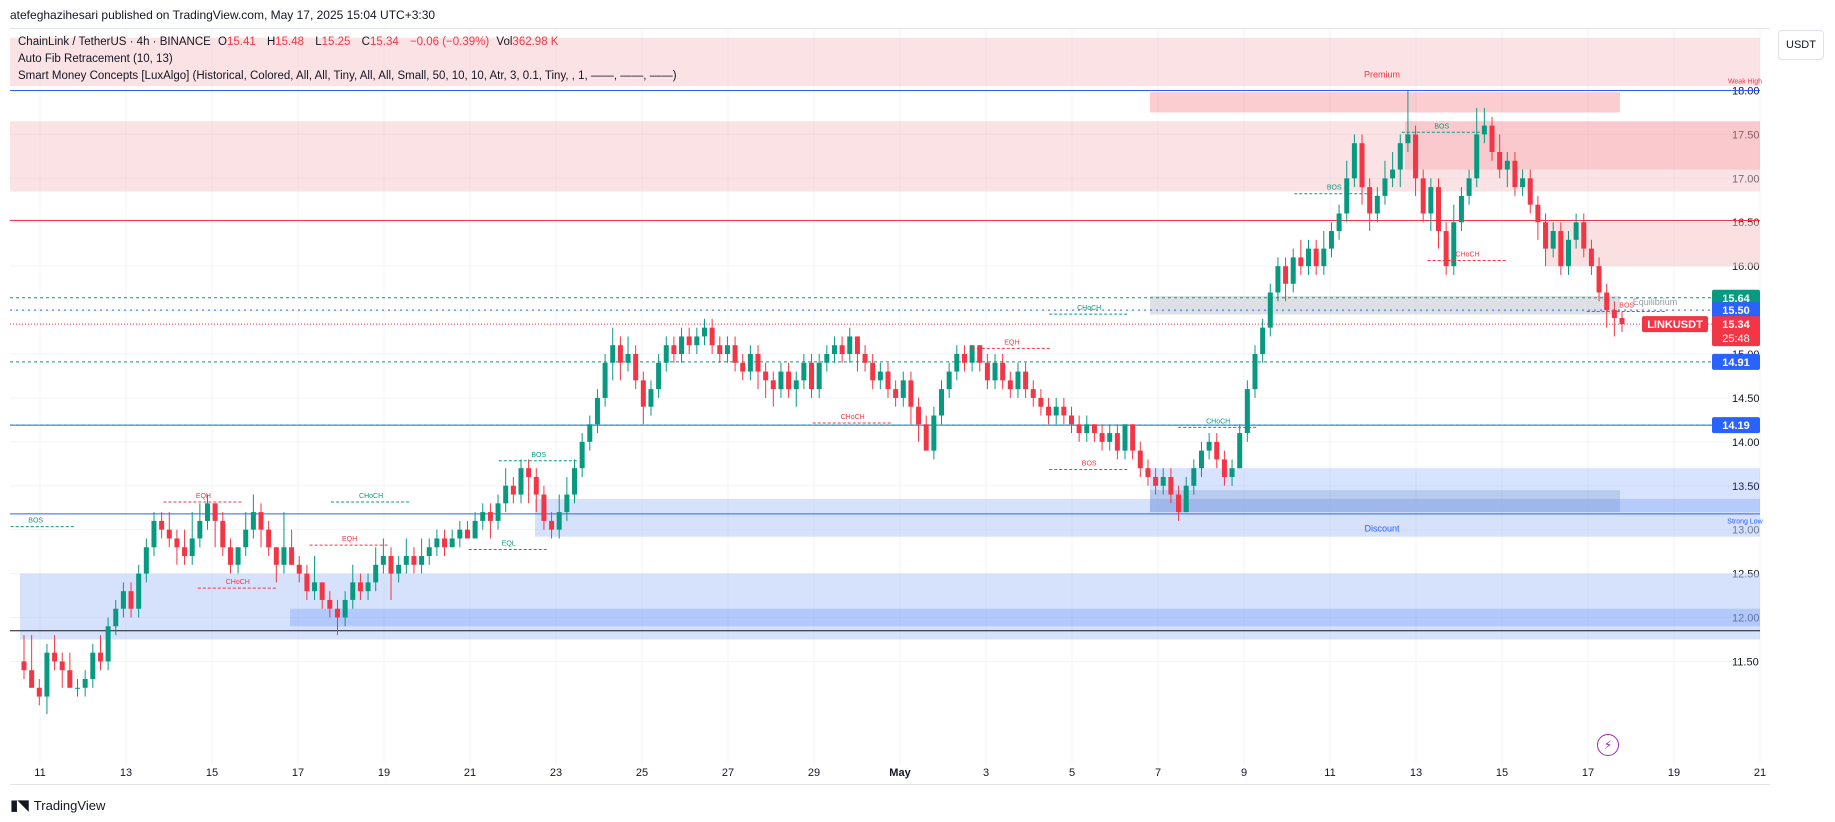 Image resolution: width=1835 pixels, height=822 pixels. What do you see at coordinates (1158, 773) in the screenshot?
I see `x-tick-label: 7` at bounding box center [1158, 773].